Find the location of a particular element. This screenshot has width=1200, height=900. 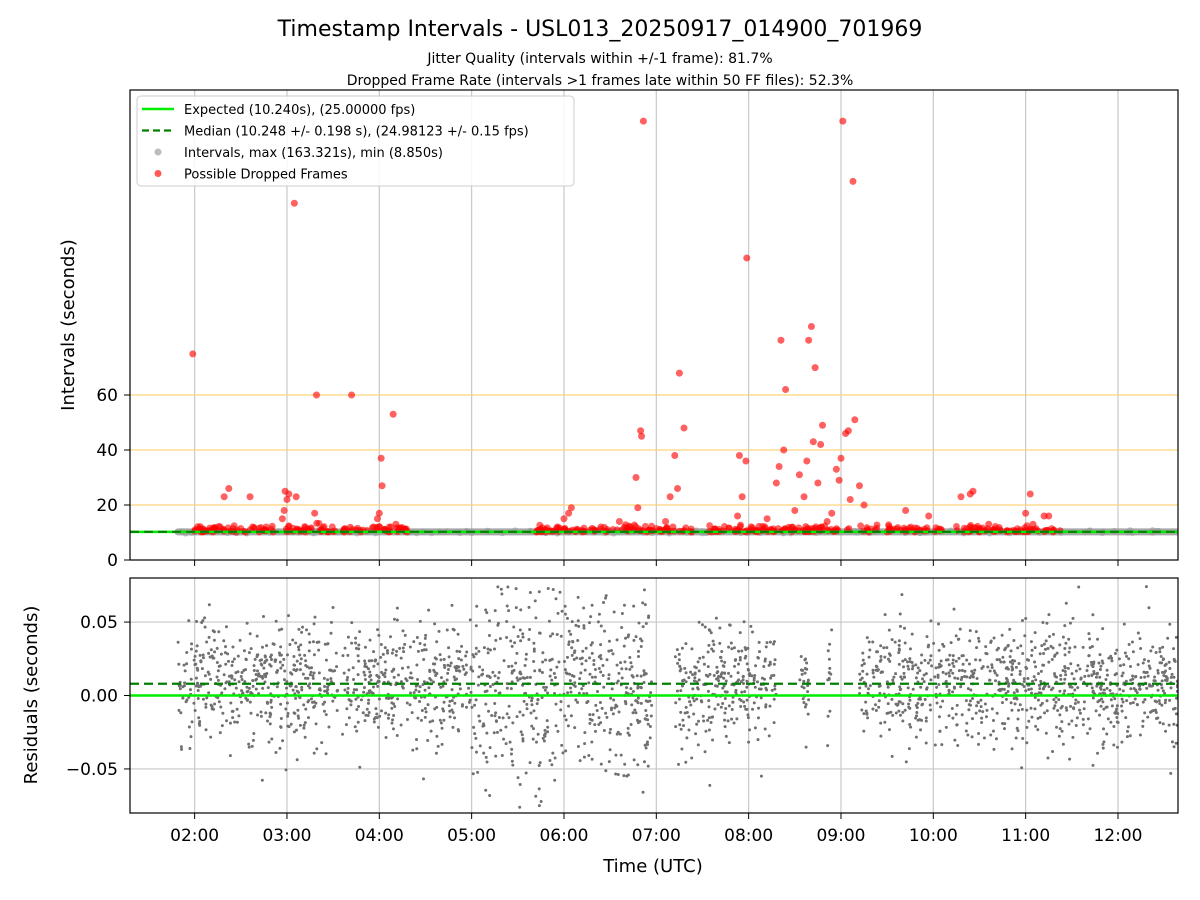

top-y-tick-label: 20 is located at coordinates (107, 506).